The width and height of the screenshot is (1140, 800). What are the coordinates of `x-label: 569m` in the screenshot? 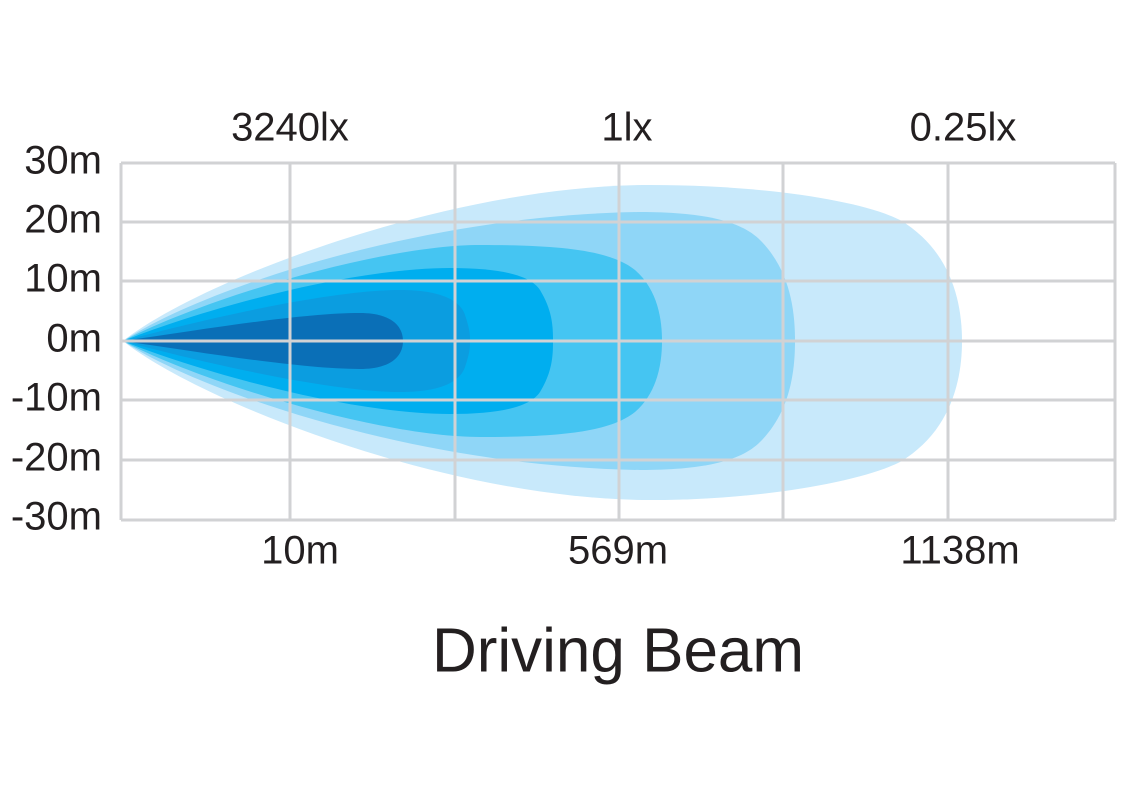 It's located at (618, 551).